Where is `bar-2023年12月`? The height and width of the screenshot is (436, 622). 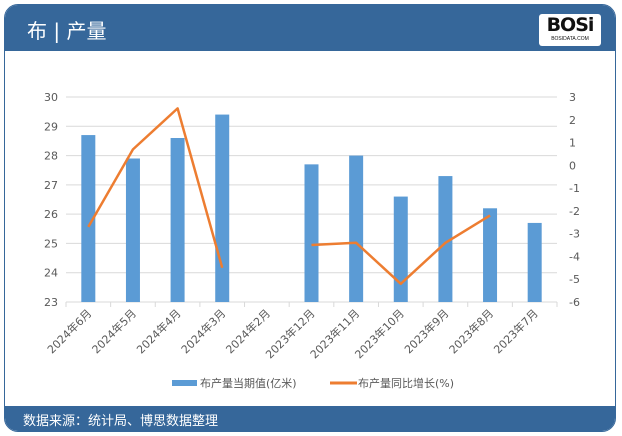 bar-2023年12月 is located at coordinates (311, 233).